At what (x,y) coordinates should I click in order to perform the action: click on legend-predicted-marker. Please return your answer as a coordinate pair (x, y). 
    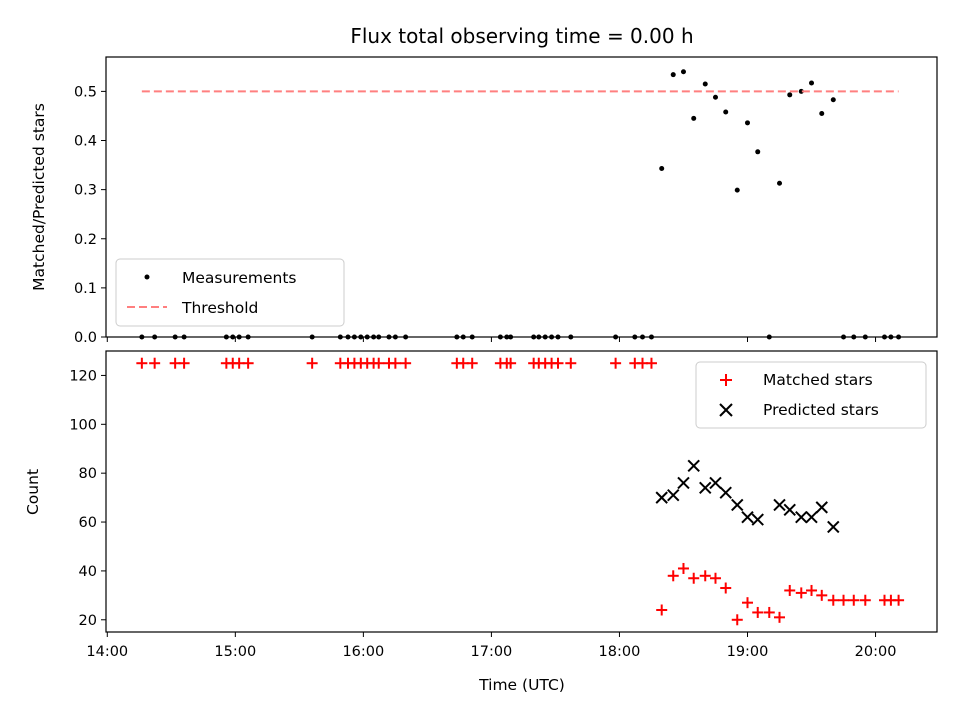
    Looking at the image, I should click on (726, 410).